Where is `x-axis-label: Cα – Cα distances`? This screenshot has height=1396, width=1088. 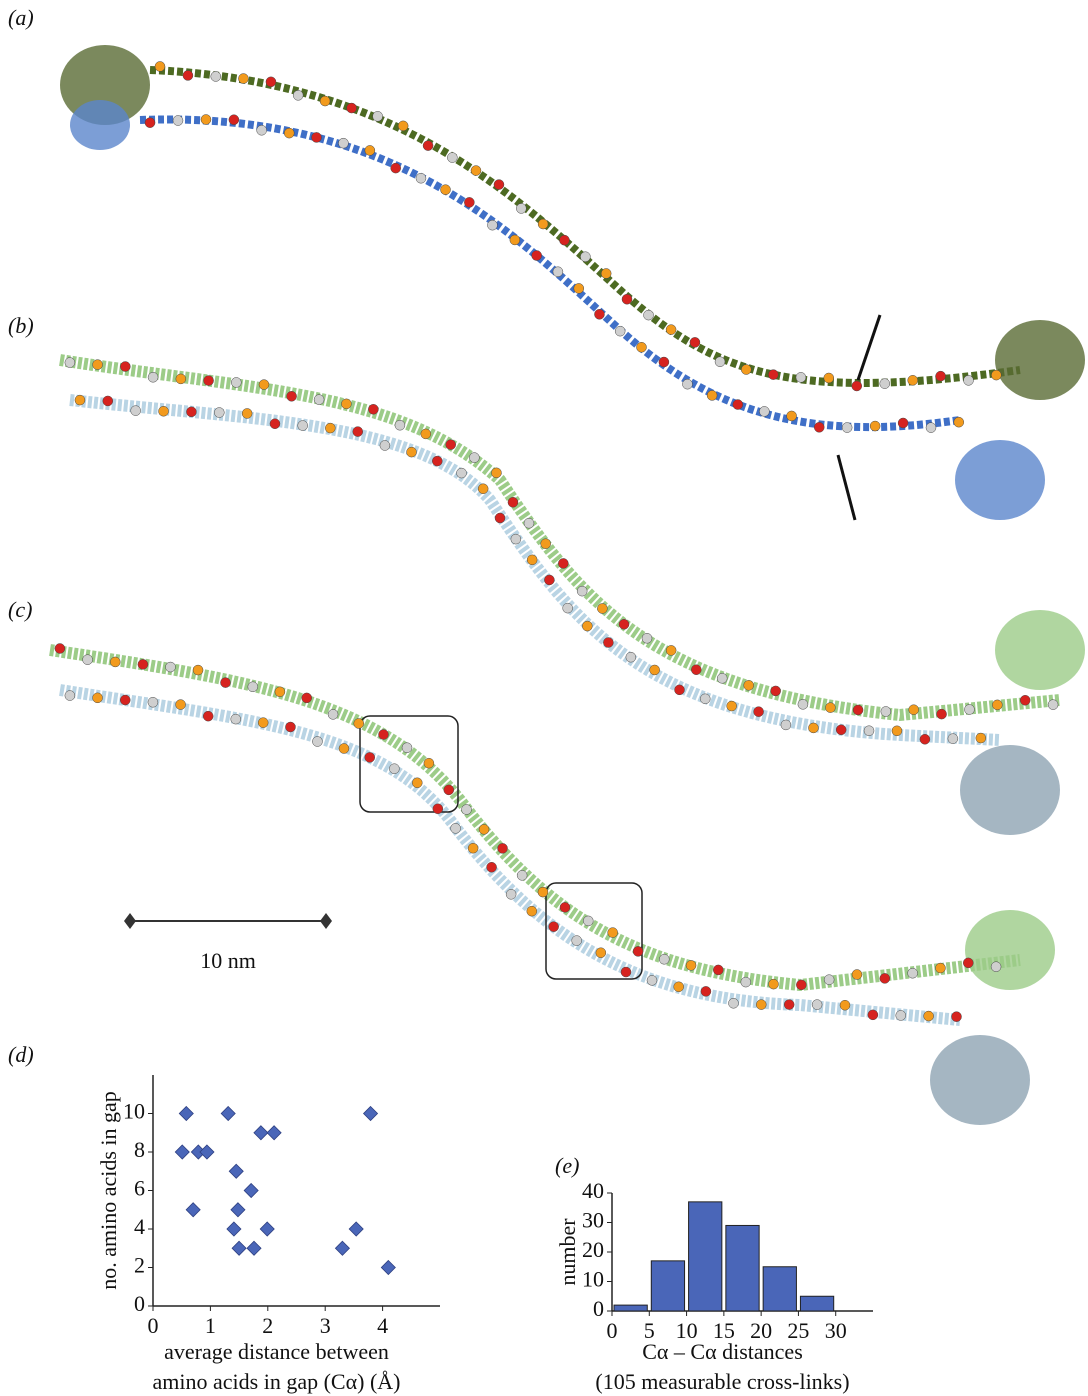
x-axis-label: Cα – Cα distances is located at coordinates (722, 1351).